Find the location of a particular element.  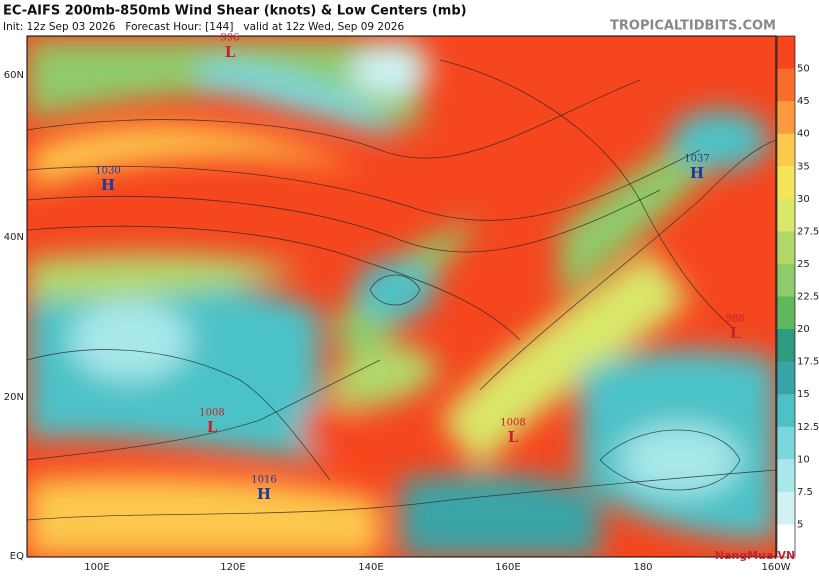

colorbar-label: 17.5 is located at coordinates (808, 362).